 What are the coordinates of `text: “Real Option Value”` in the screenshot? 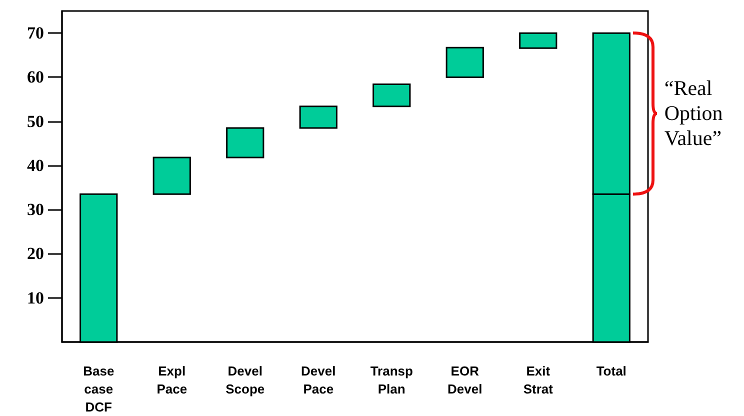 It's located at (694, 113).